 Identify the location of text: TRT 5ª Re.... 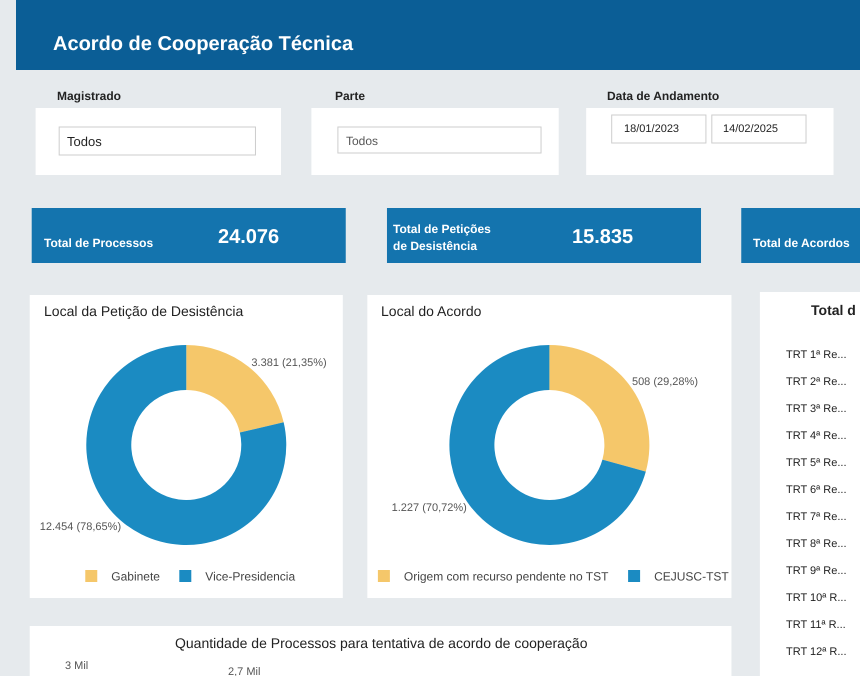
(816, 463).